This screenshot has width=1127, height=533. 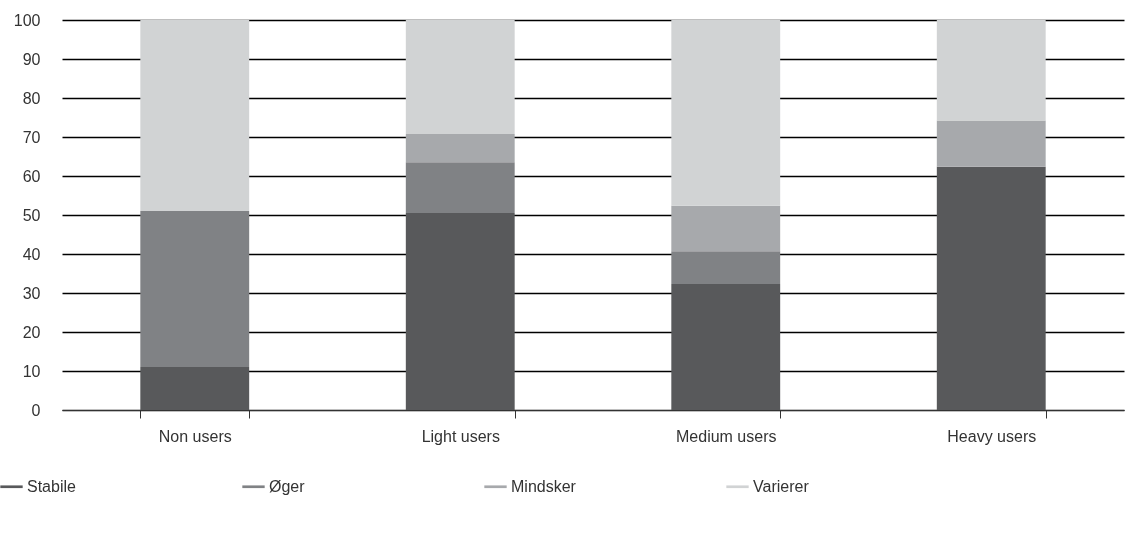 I want to click on y-tick-label: 40, so click(x=31, y=254).